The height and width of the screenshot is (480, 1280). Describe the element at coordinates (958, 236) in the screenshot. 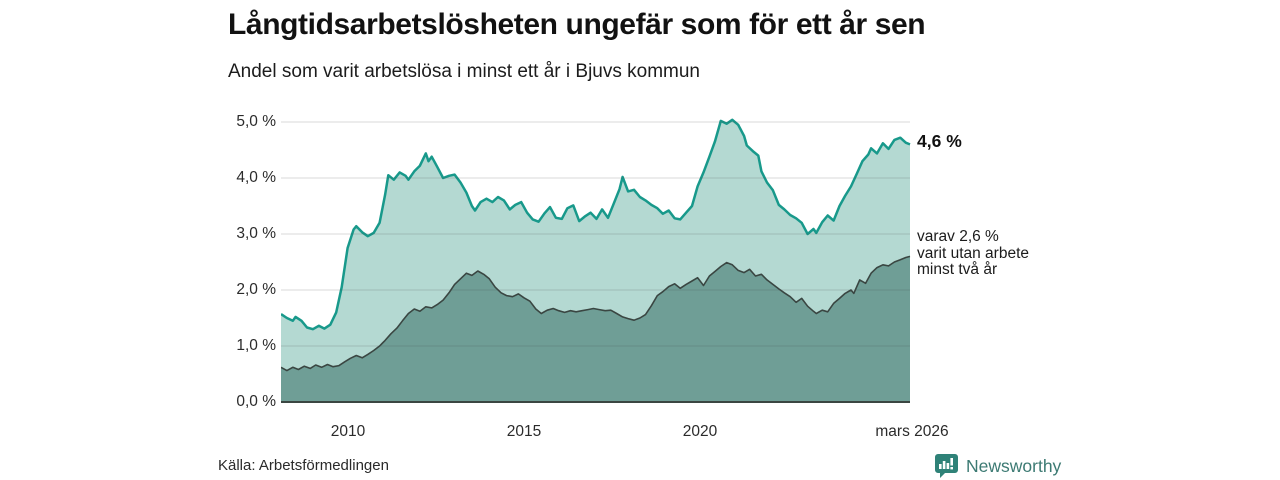

I see `annotation-line: varav 2,6 %` at that location.